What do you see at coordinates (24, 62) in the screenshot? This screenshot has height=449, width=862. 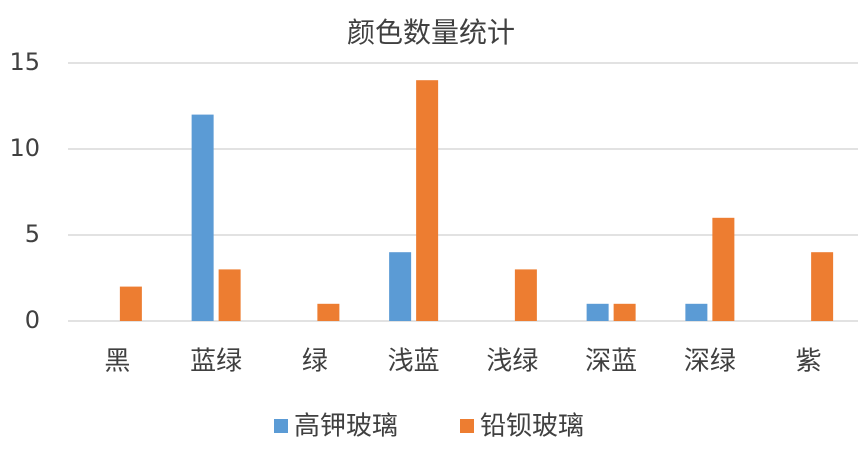 I see `y-tick-label: 15` at bounding box center [24, 62].